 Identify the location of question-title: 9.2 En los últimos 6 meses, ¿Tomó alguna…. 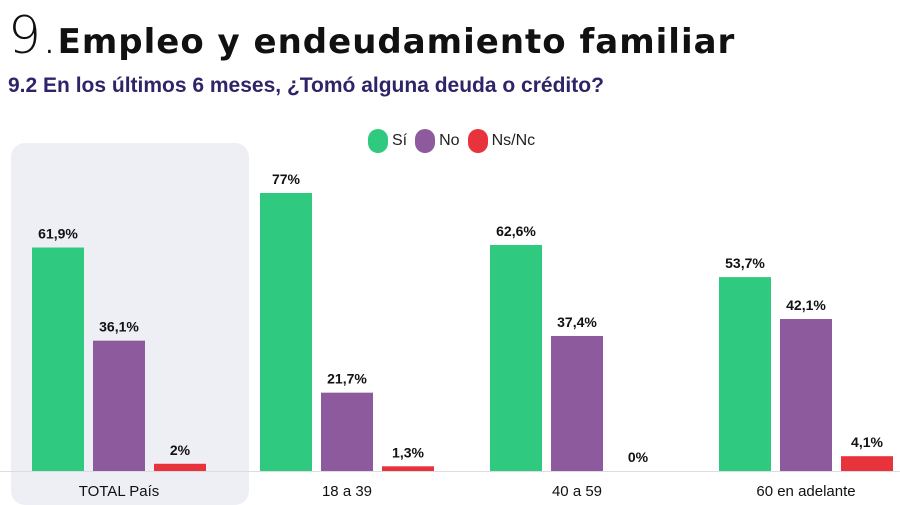
(306, 85).